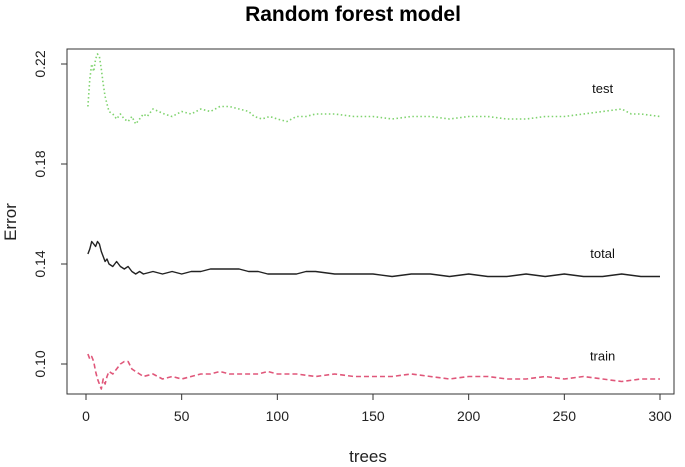  I want to click on series-label-layer: test total train, so click(602, 222).